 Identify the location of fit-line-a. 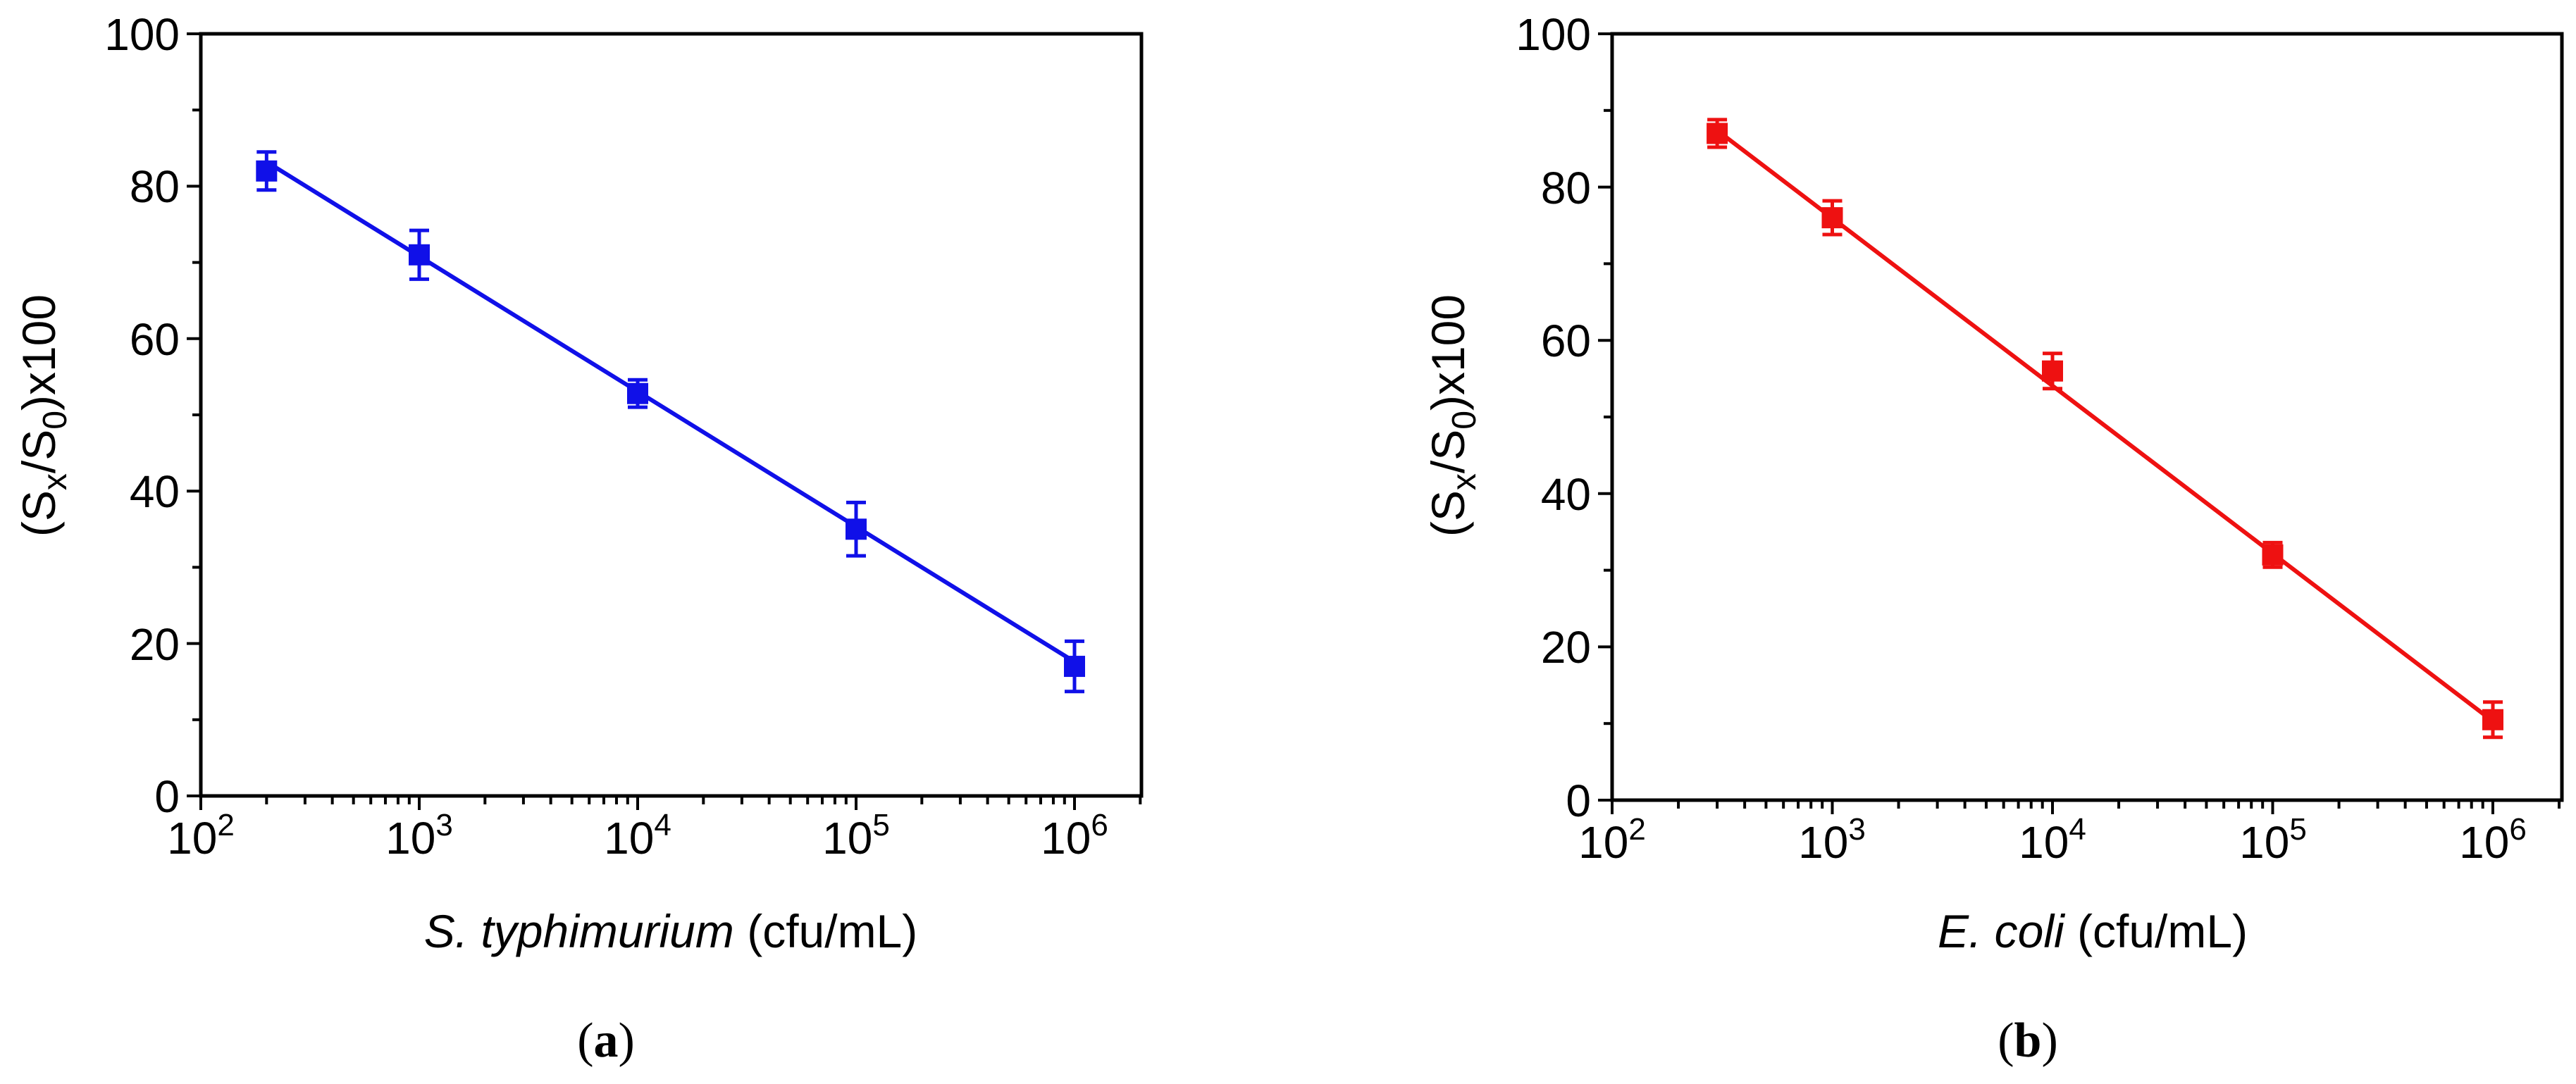
(670, 412).